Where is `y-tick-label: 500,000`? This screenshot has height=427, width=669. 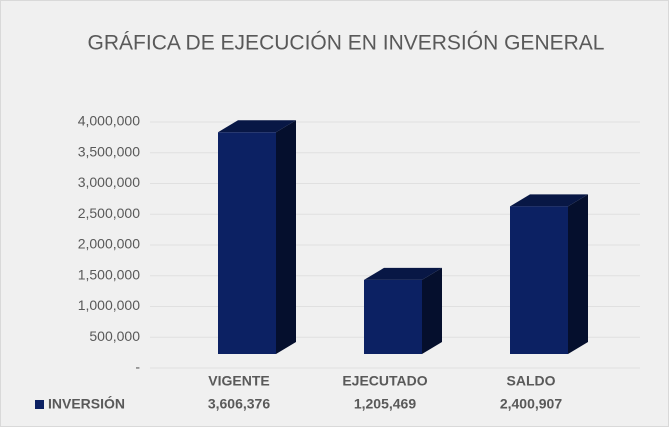
y-tick-label: 500,000 is located at coordinates (114, 336).